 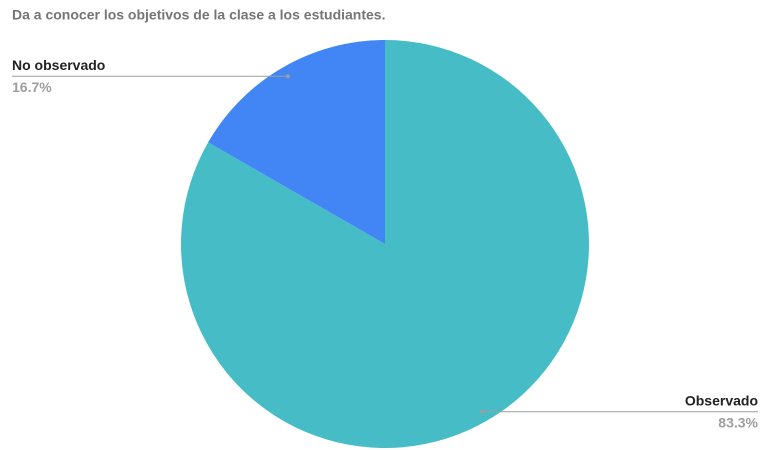 What do you see at coordinates (58, 65) in the screenshot?
I see `slice-label: No observado` at bounding box center [58, 65].